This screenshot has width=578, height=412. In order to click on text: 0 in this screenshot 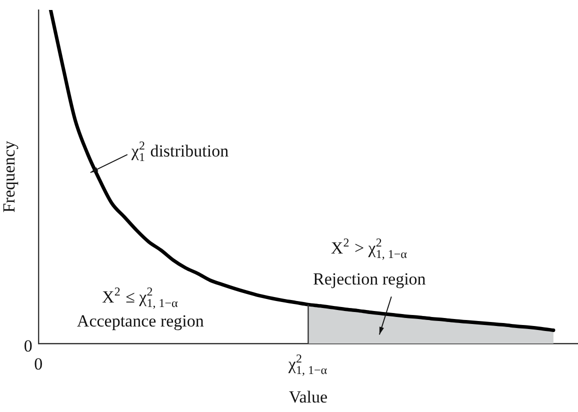, I will do `click(28, 346)`.